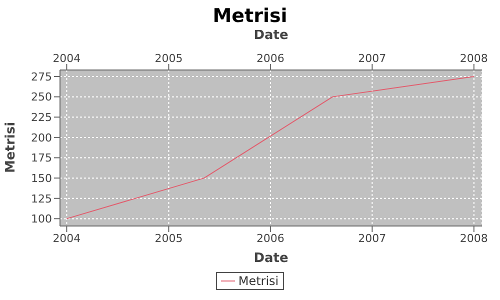  Describe the element at coordinates (372, 238) in the screenshot. I see `x2-tick-label: 2007` at that location.